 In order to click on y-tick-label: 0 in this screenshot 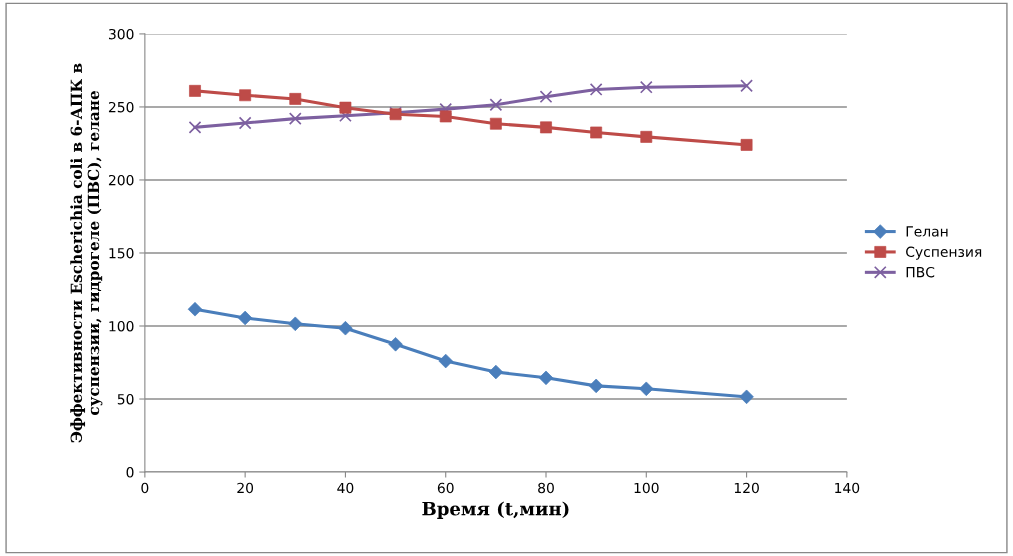, I will do `click(130, 472)`.